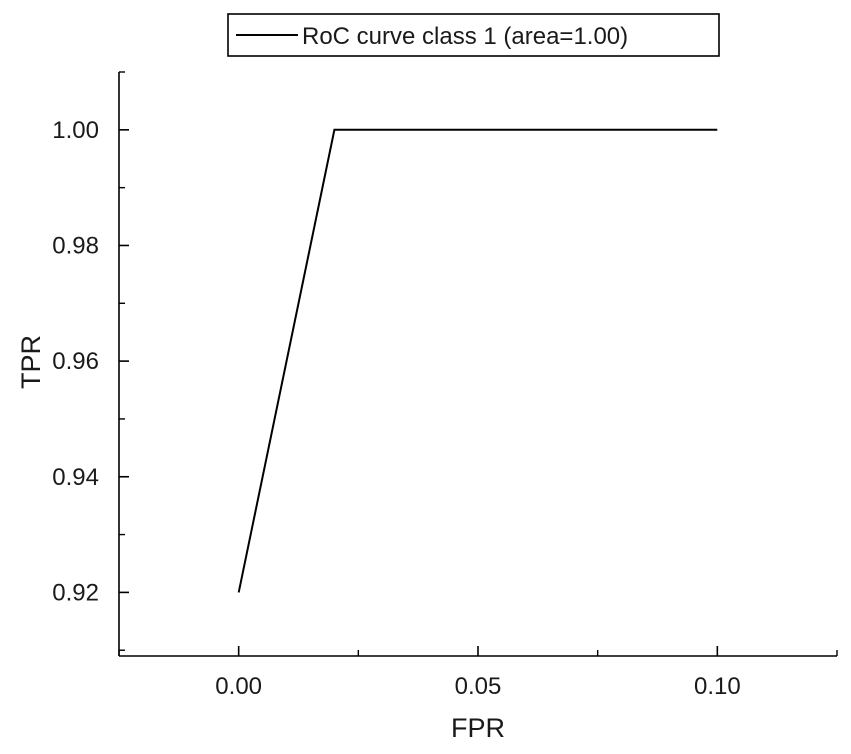 Image resolution: width=851 pixels, height=754 pixels. I want to click on y-tick-label: 0.92, so click(75, 592).